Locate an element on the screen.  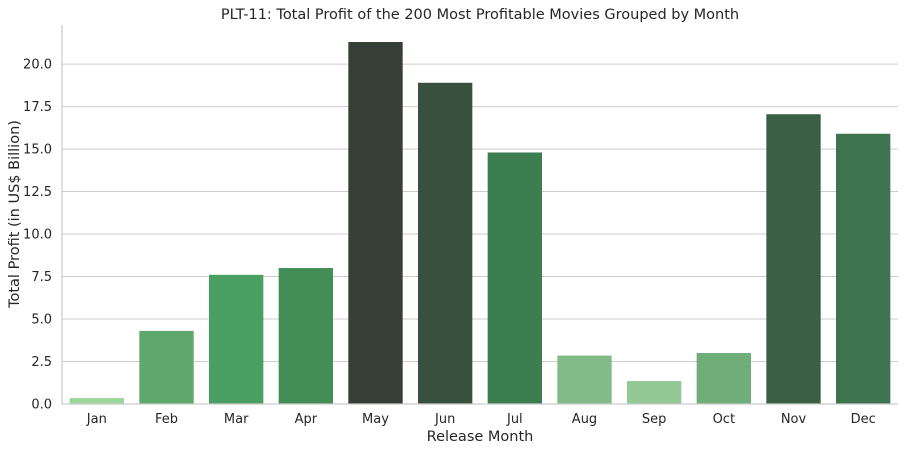
x-tick-label: Dec is located at coordinates (863, 419).